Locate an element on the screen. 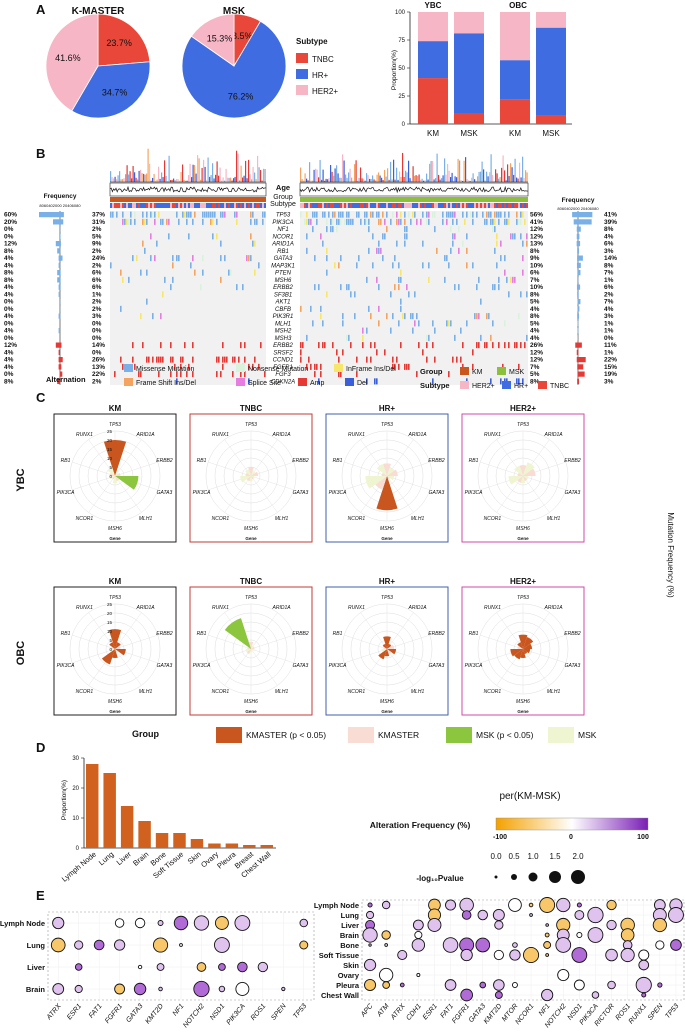 The image size is (685, 1033). freq-right-outer: 14% is located at coordinates (610, 258).